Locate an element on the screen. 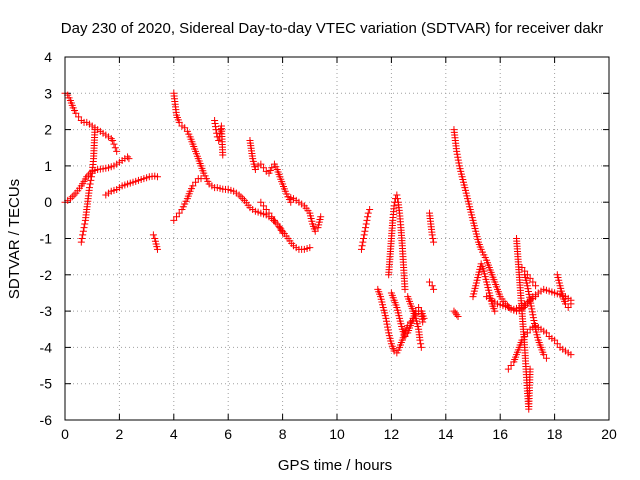 The height and width of the screenshot is (480, 640). x-tick-label: 6 is located at coordinates (228, 434).